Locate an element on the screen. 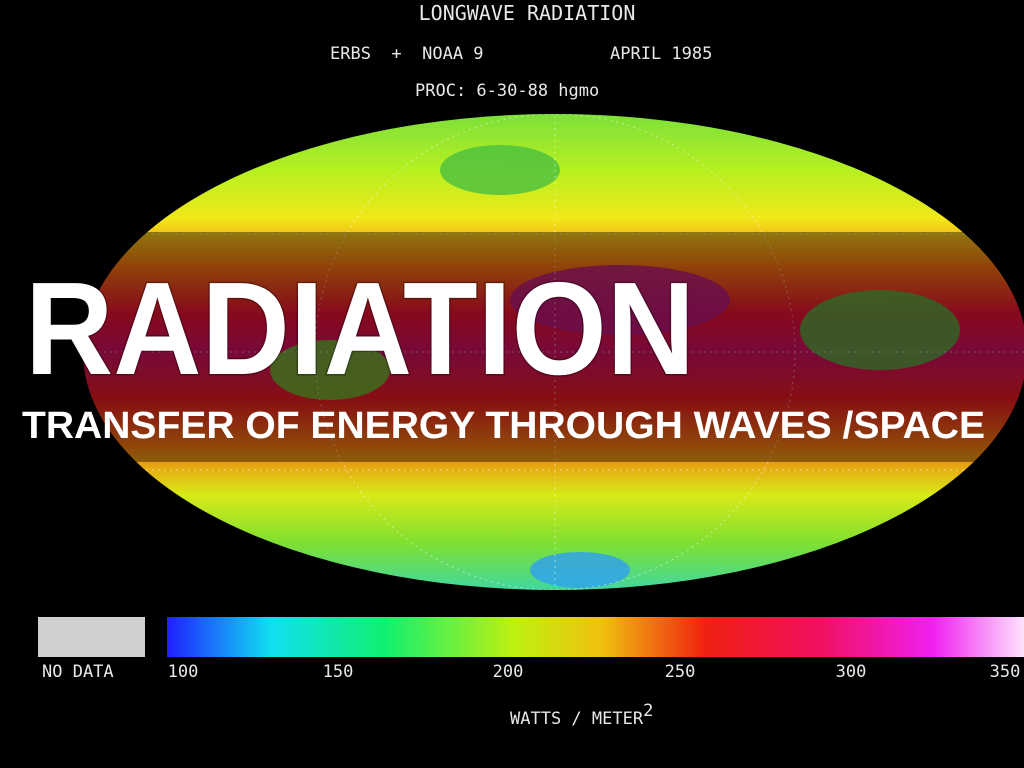 The height and width of the screenshot is (768, 1024). scale-tick-label: 150 is located at coordinates (338, 672).